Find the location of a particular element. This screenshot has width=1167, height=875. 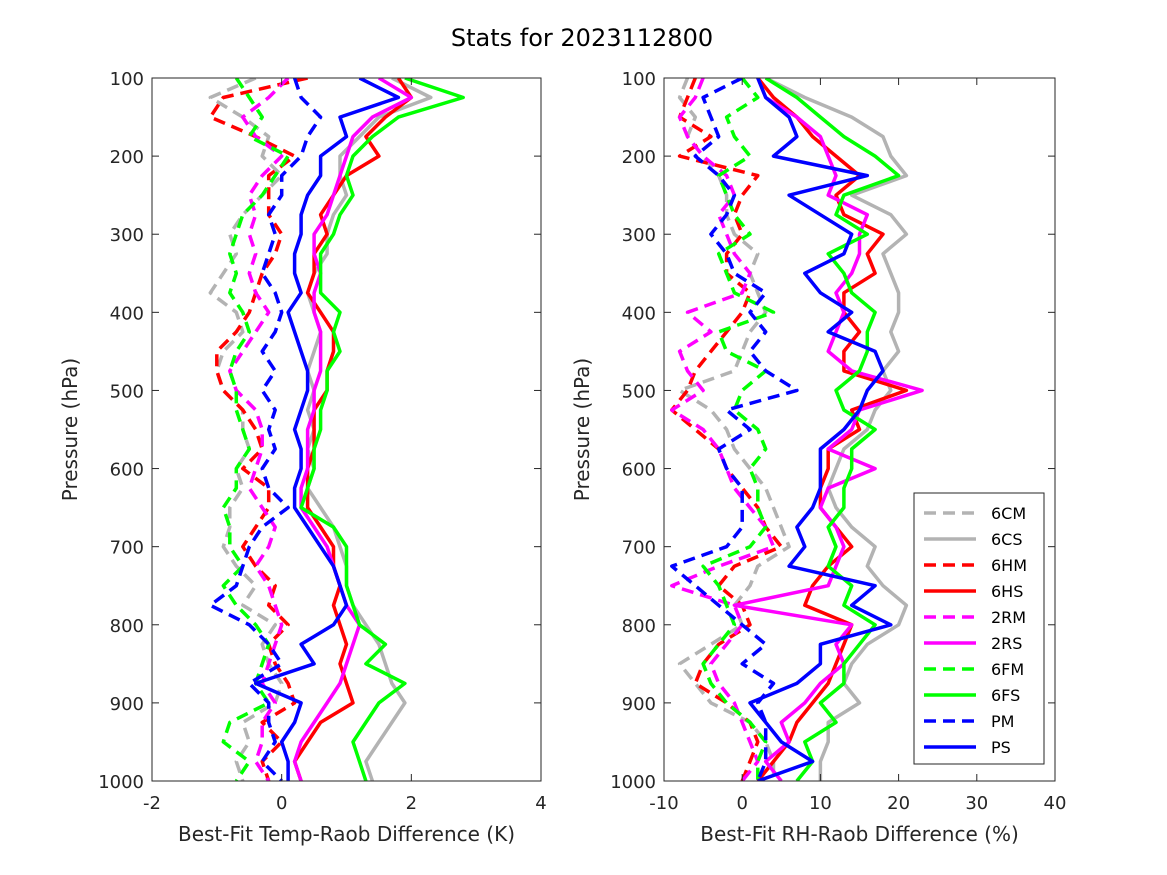

x-axis-label: Best-Fit RH-Raob Difference (%) is located at coordinates (859, 834).